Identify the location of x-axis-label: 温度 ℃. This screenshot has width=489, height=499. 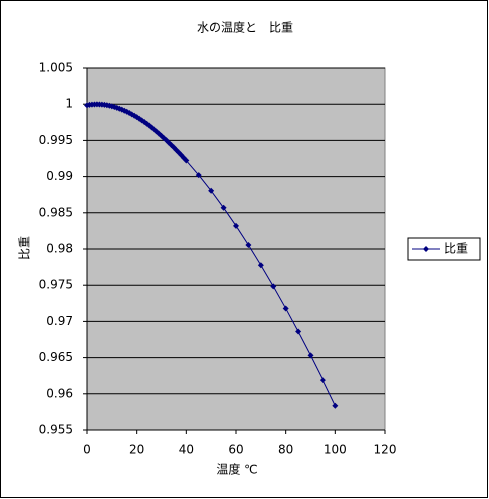
(236, 469).